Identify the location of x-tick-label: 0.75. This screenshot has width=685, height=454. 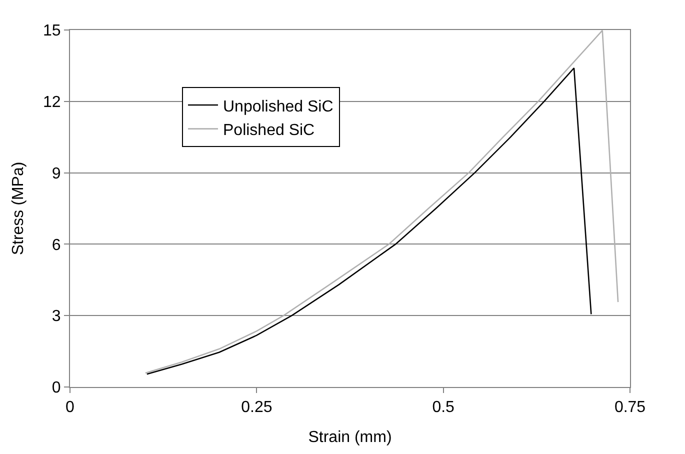
(630, 407).